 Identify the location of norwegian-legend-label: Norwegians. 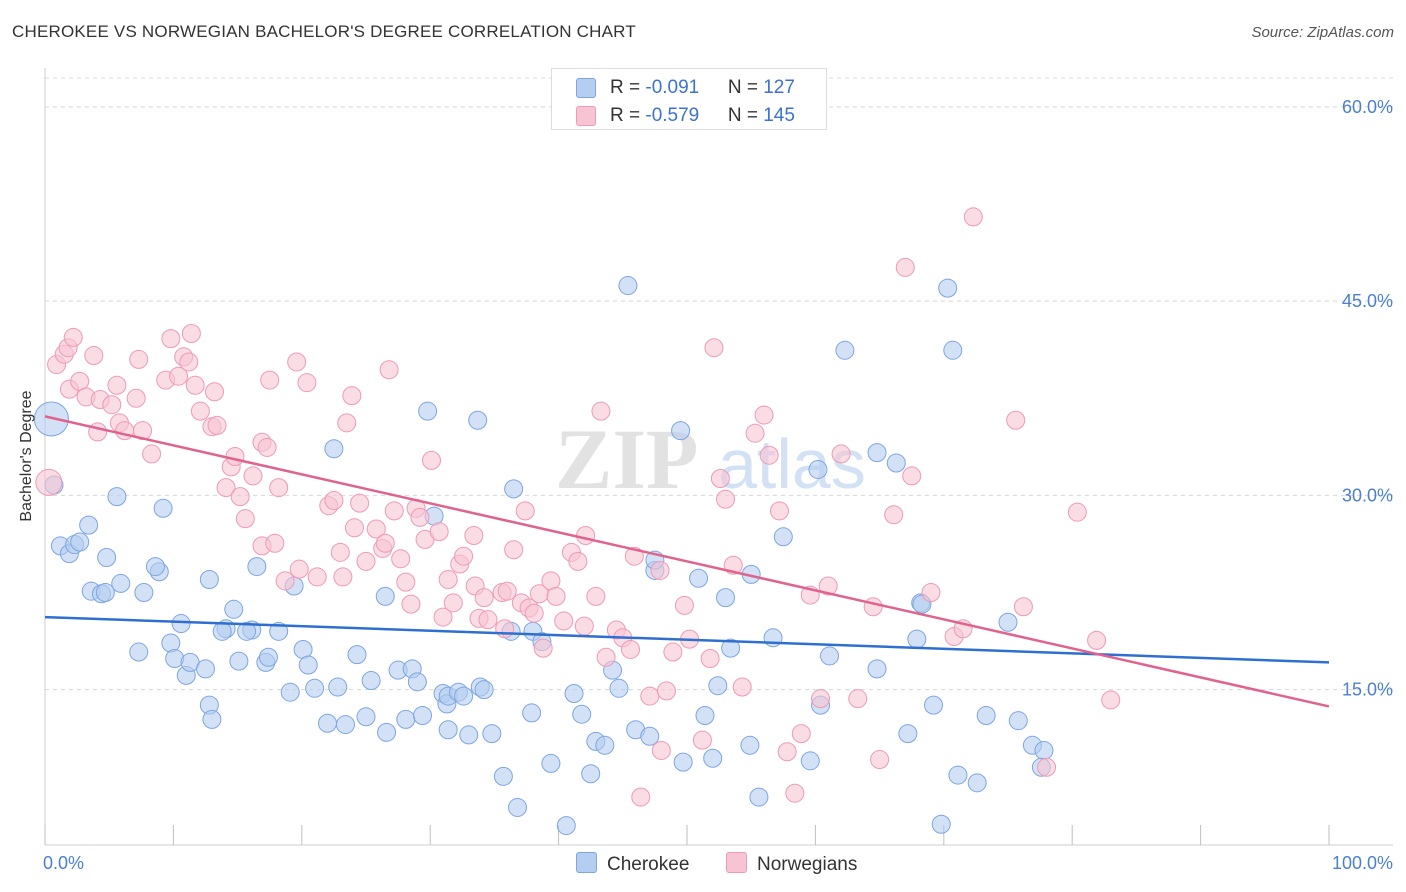
(807, 864).